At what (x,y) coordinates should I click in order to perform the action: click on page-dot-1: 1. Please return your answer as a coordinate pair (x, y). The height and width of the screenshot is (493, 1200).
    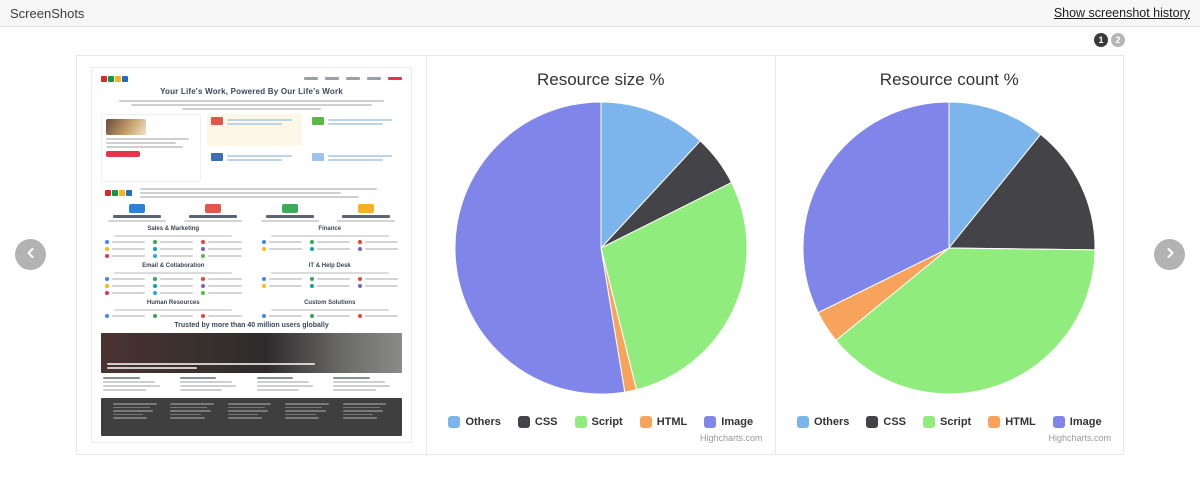
    Looking at the image, I should click on (1101, 40).